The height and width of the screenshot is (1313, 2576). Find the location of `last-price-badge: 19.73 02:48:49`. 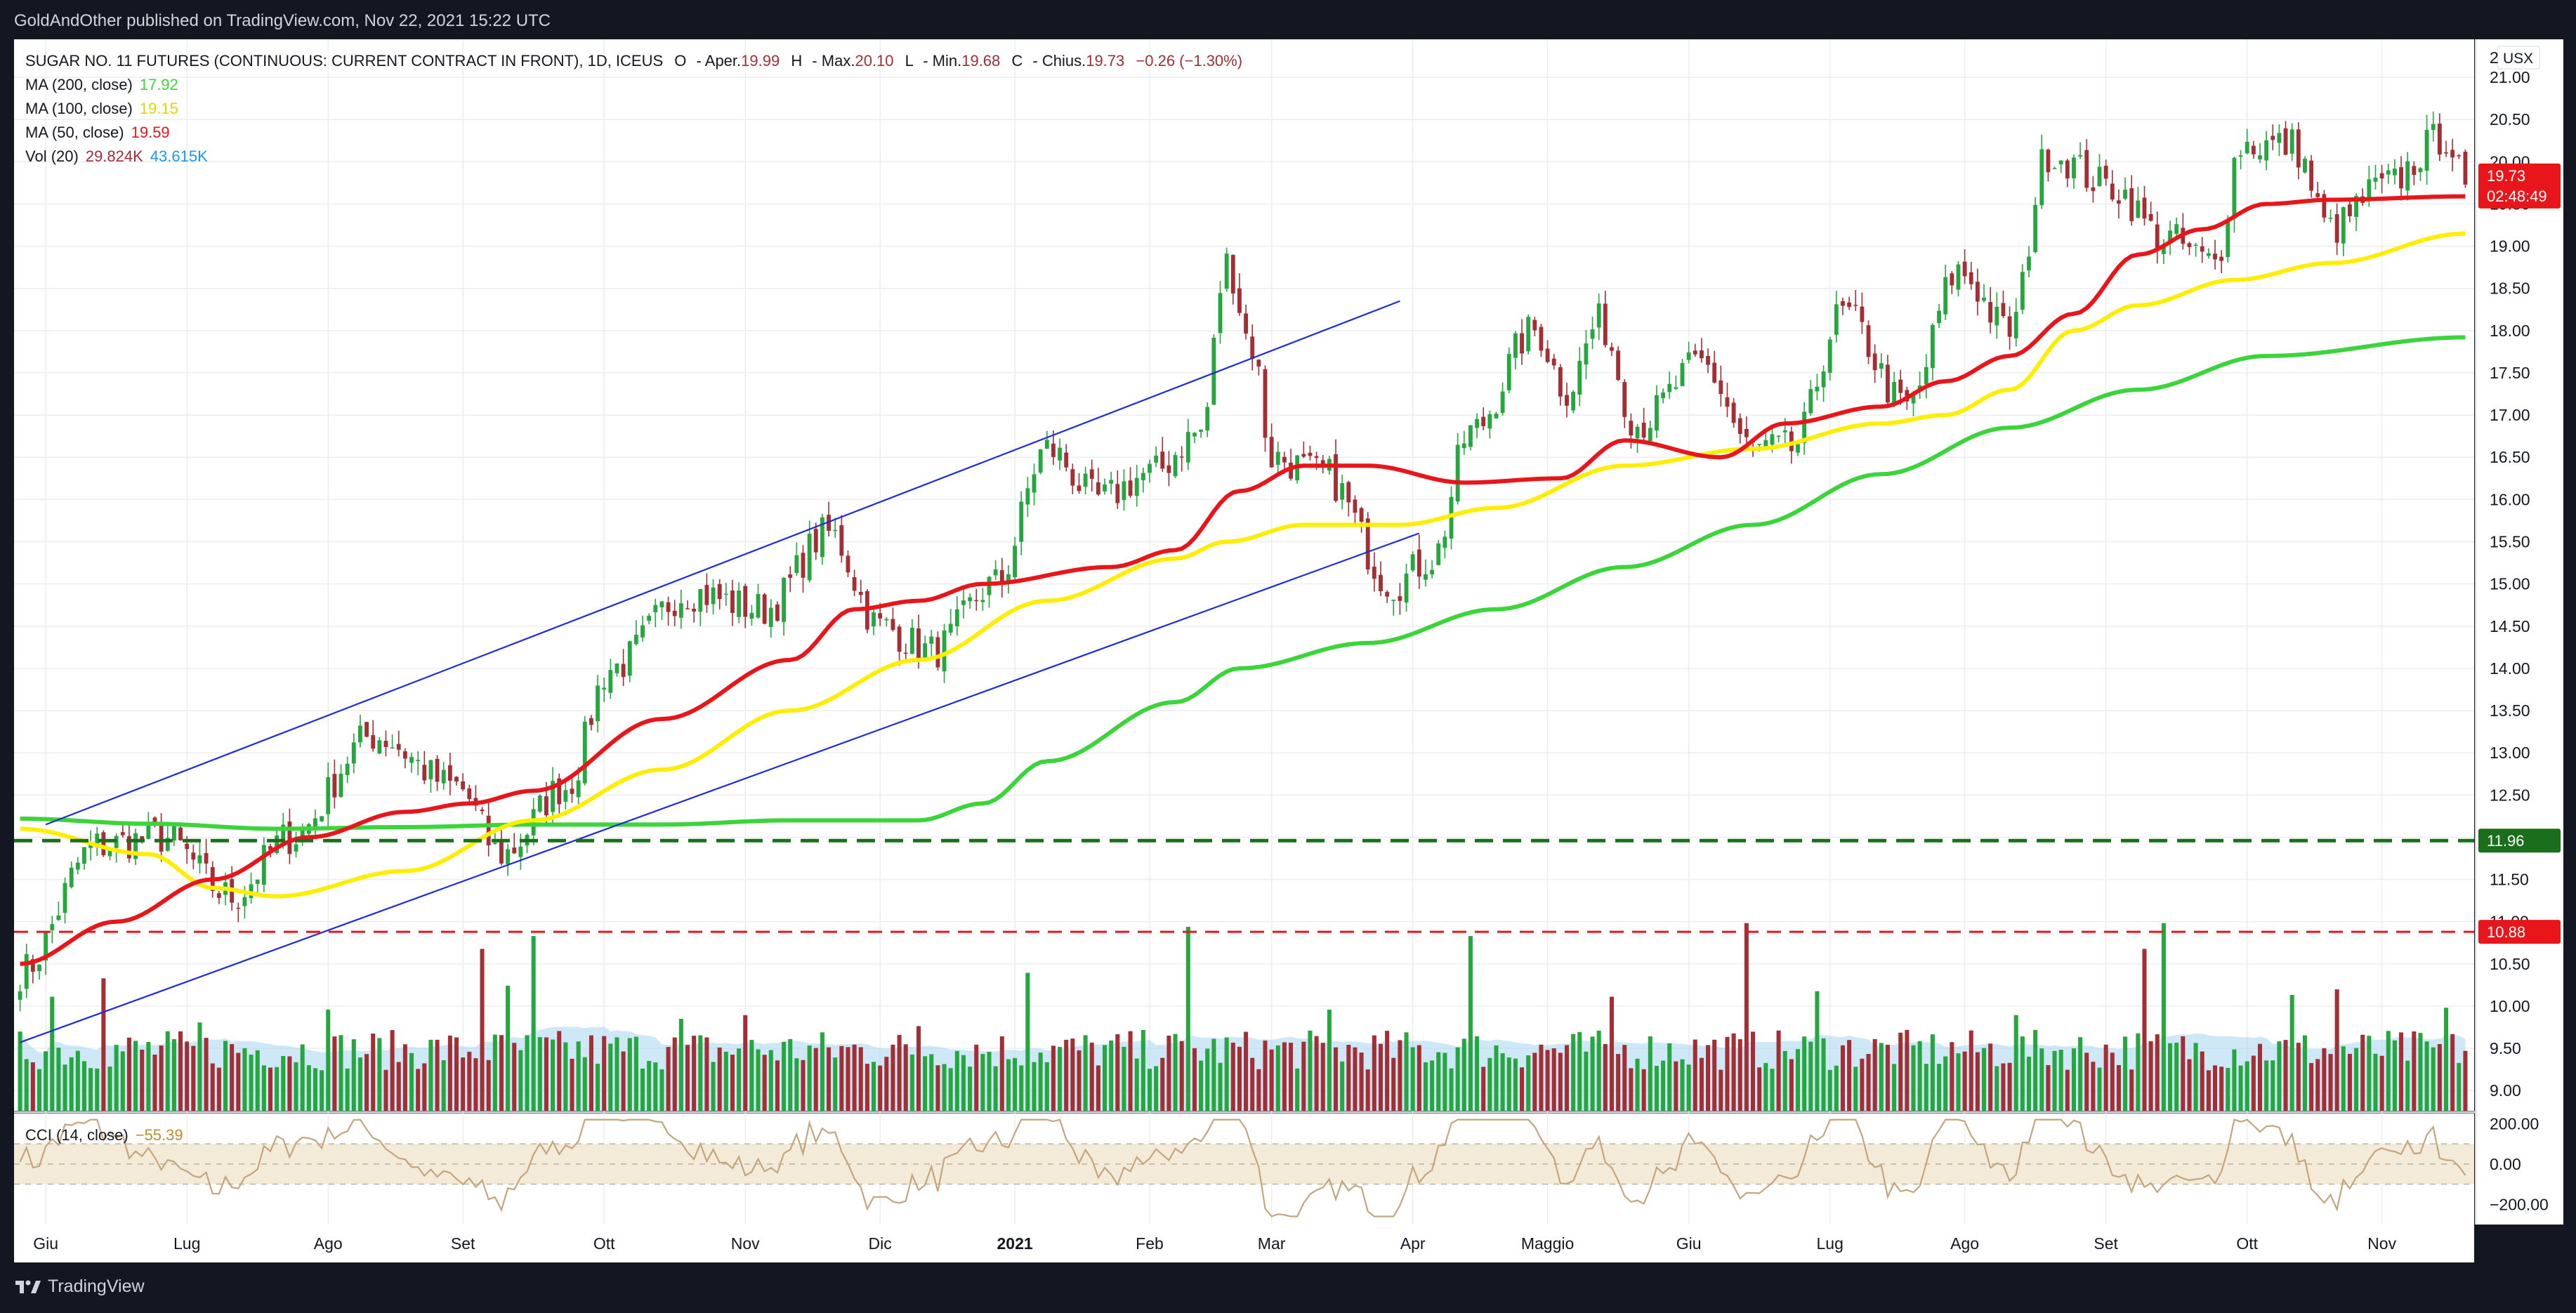

last-price-badge: 19.73 02:48:49 is located at coordinates (2519, 186).